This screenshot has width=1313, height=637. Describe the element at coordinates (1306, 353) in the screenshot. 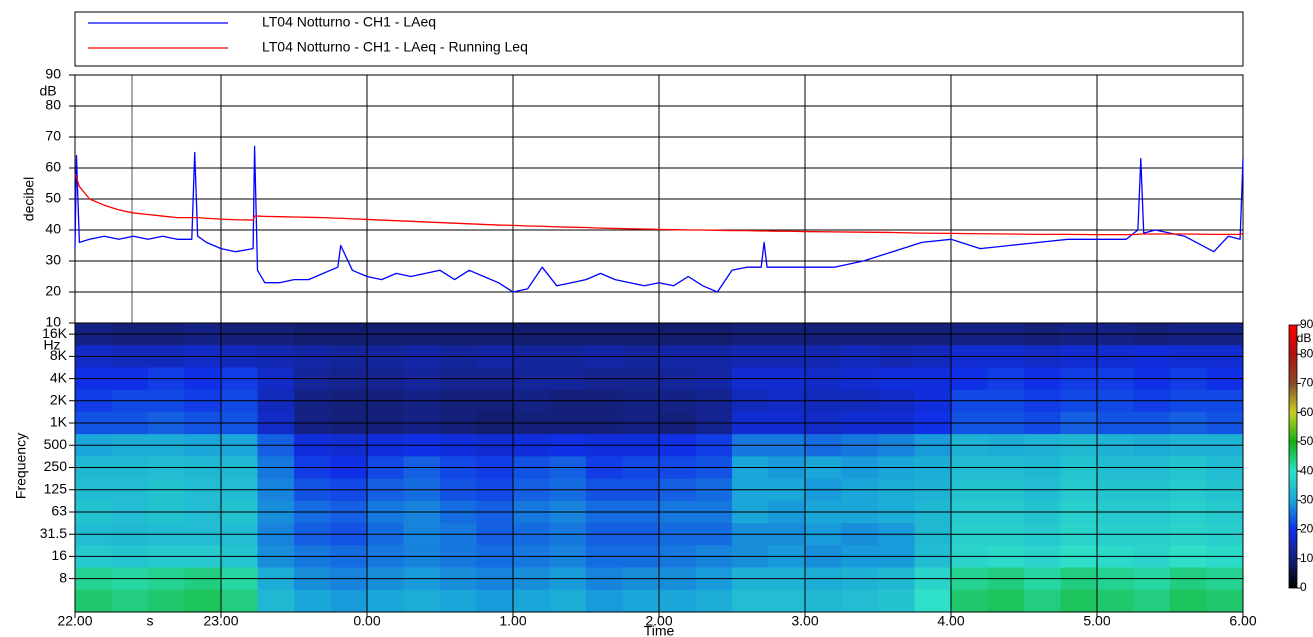

I see `colorbar-tick-label: 80` at that location.